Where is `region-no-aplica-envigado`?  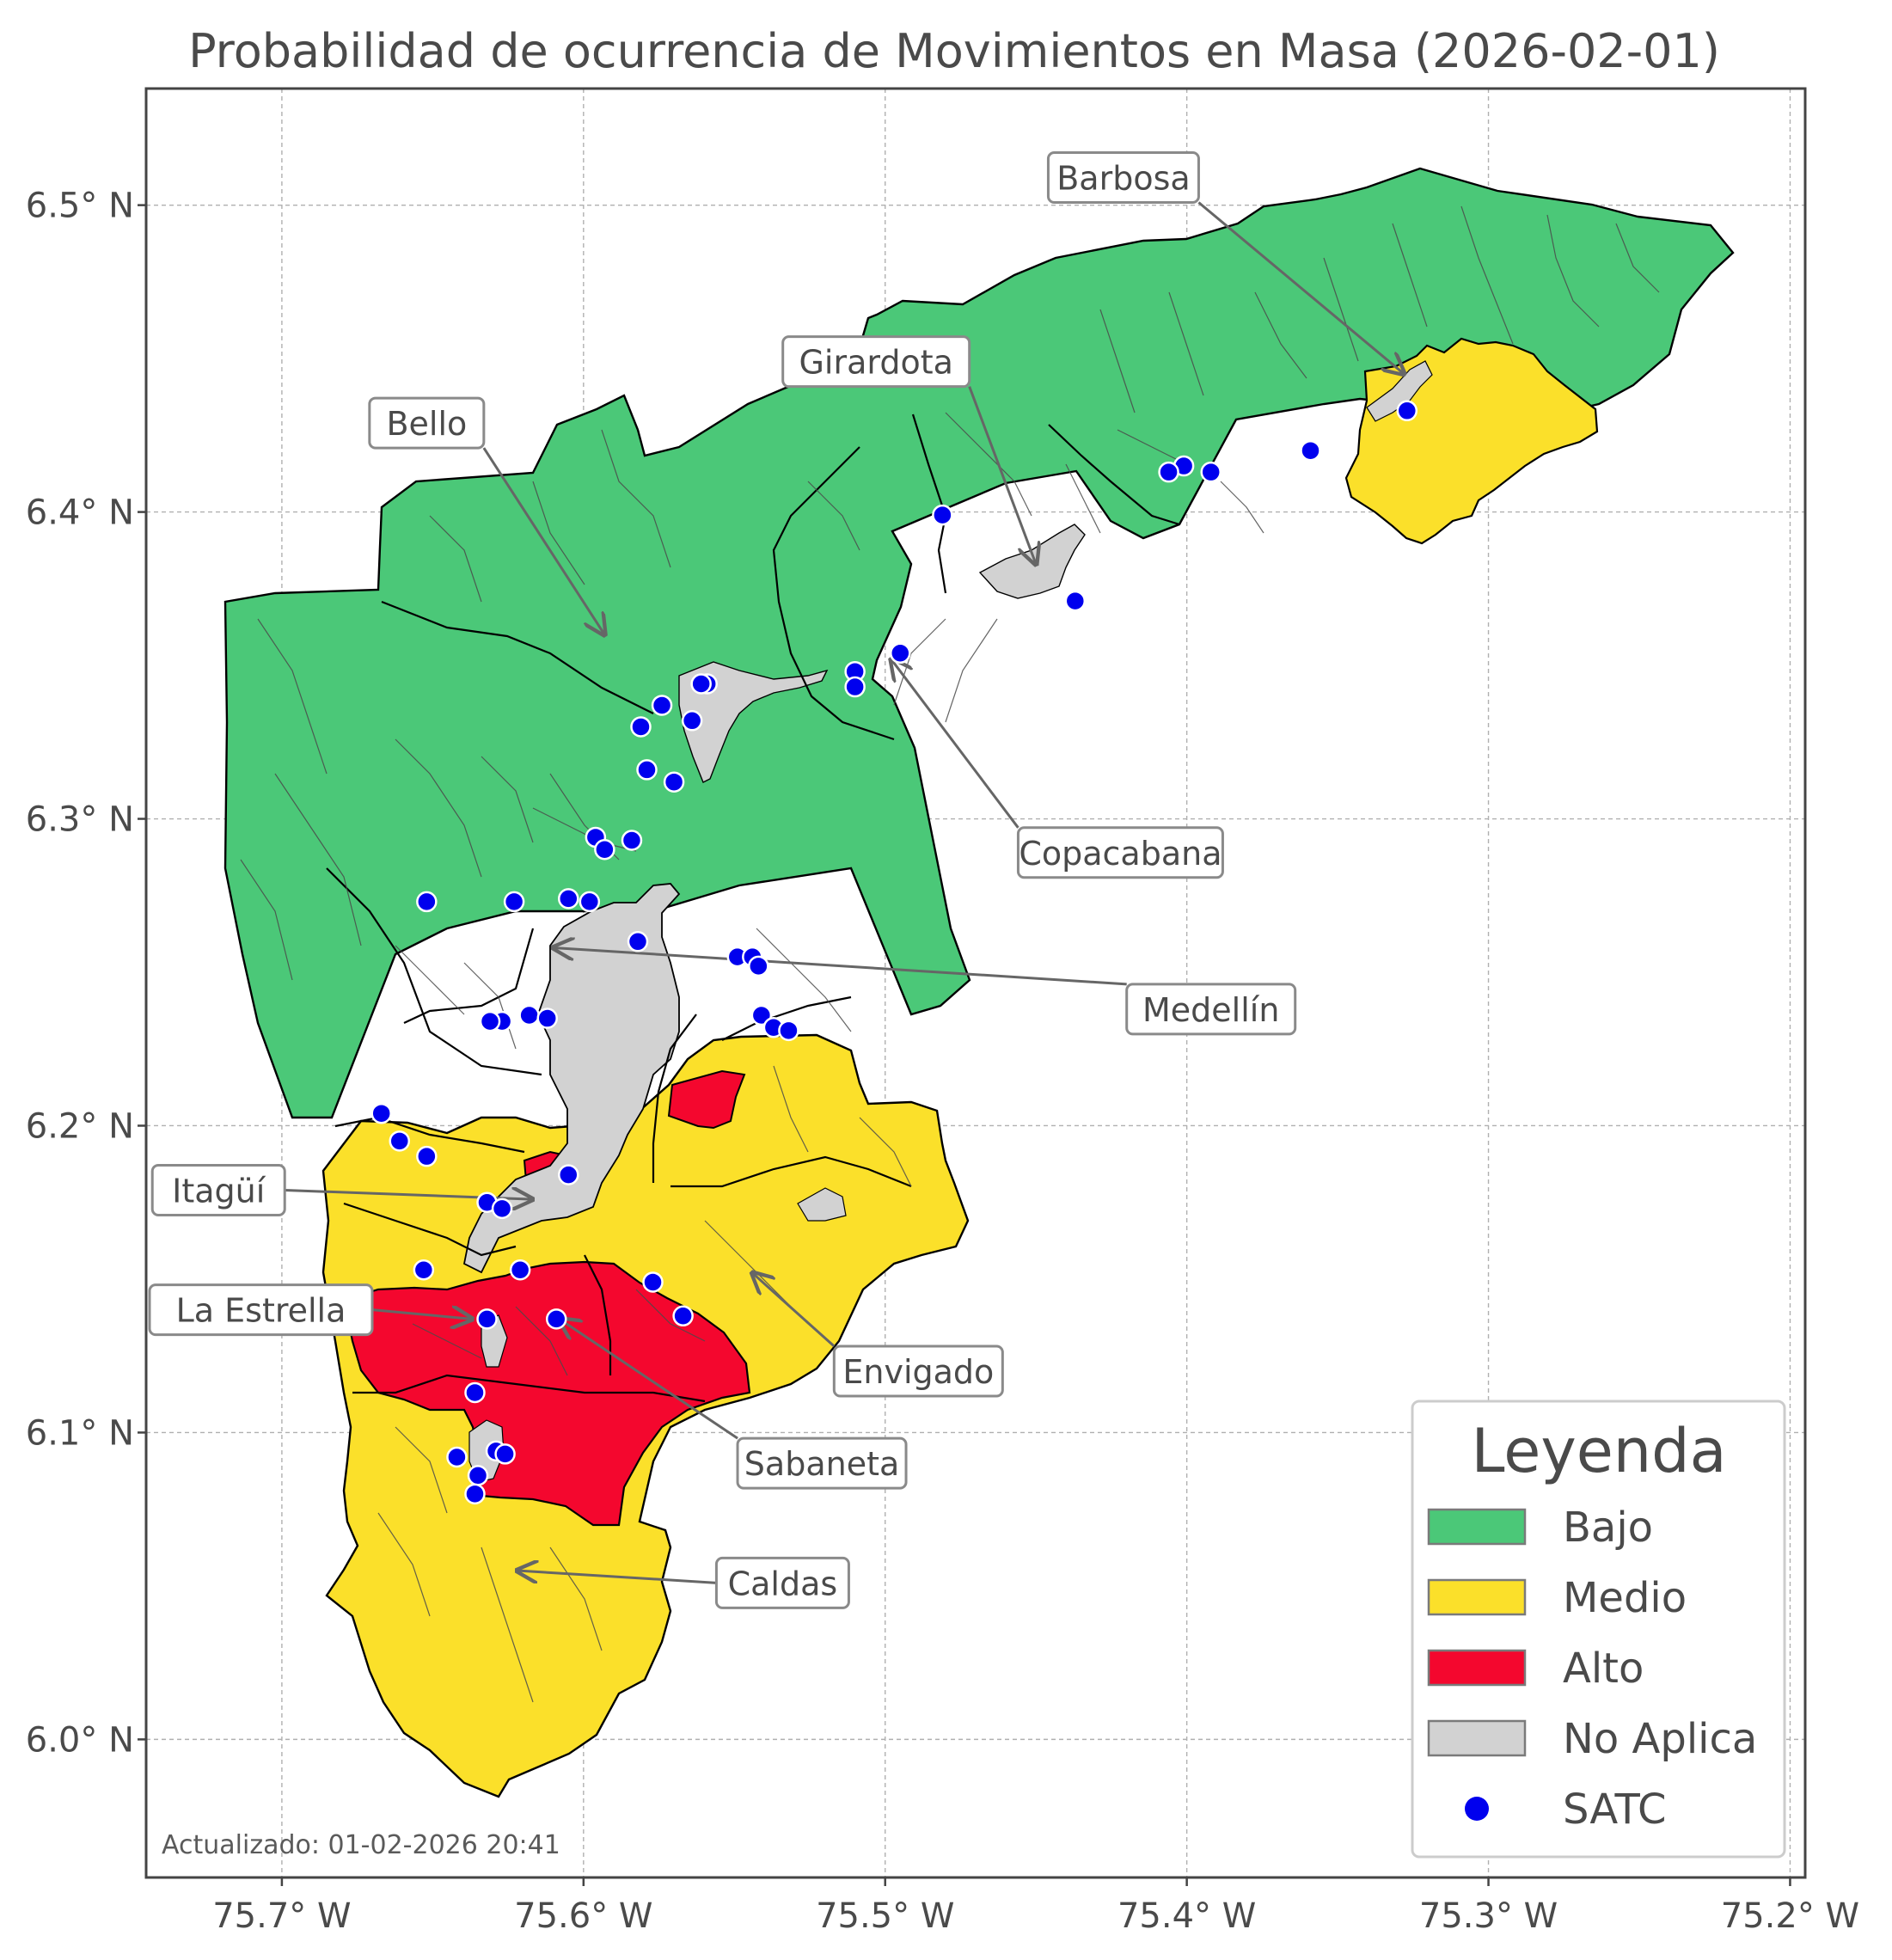 region-no-aplica-envigado is located at coordinates (822, 1204).